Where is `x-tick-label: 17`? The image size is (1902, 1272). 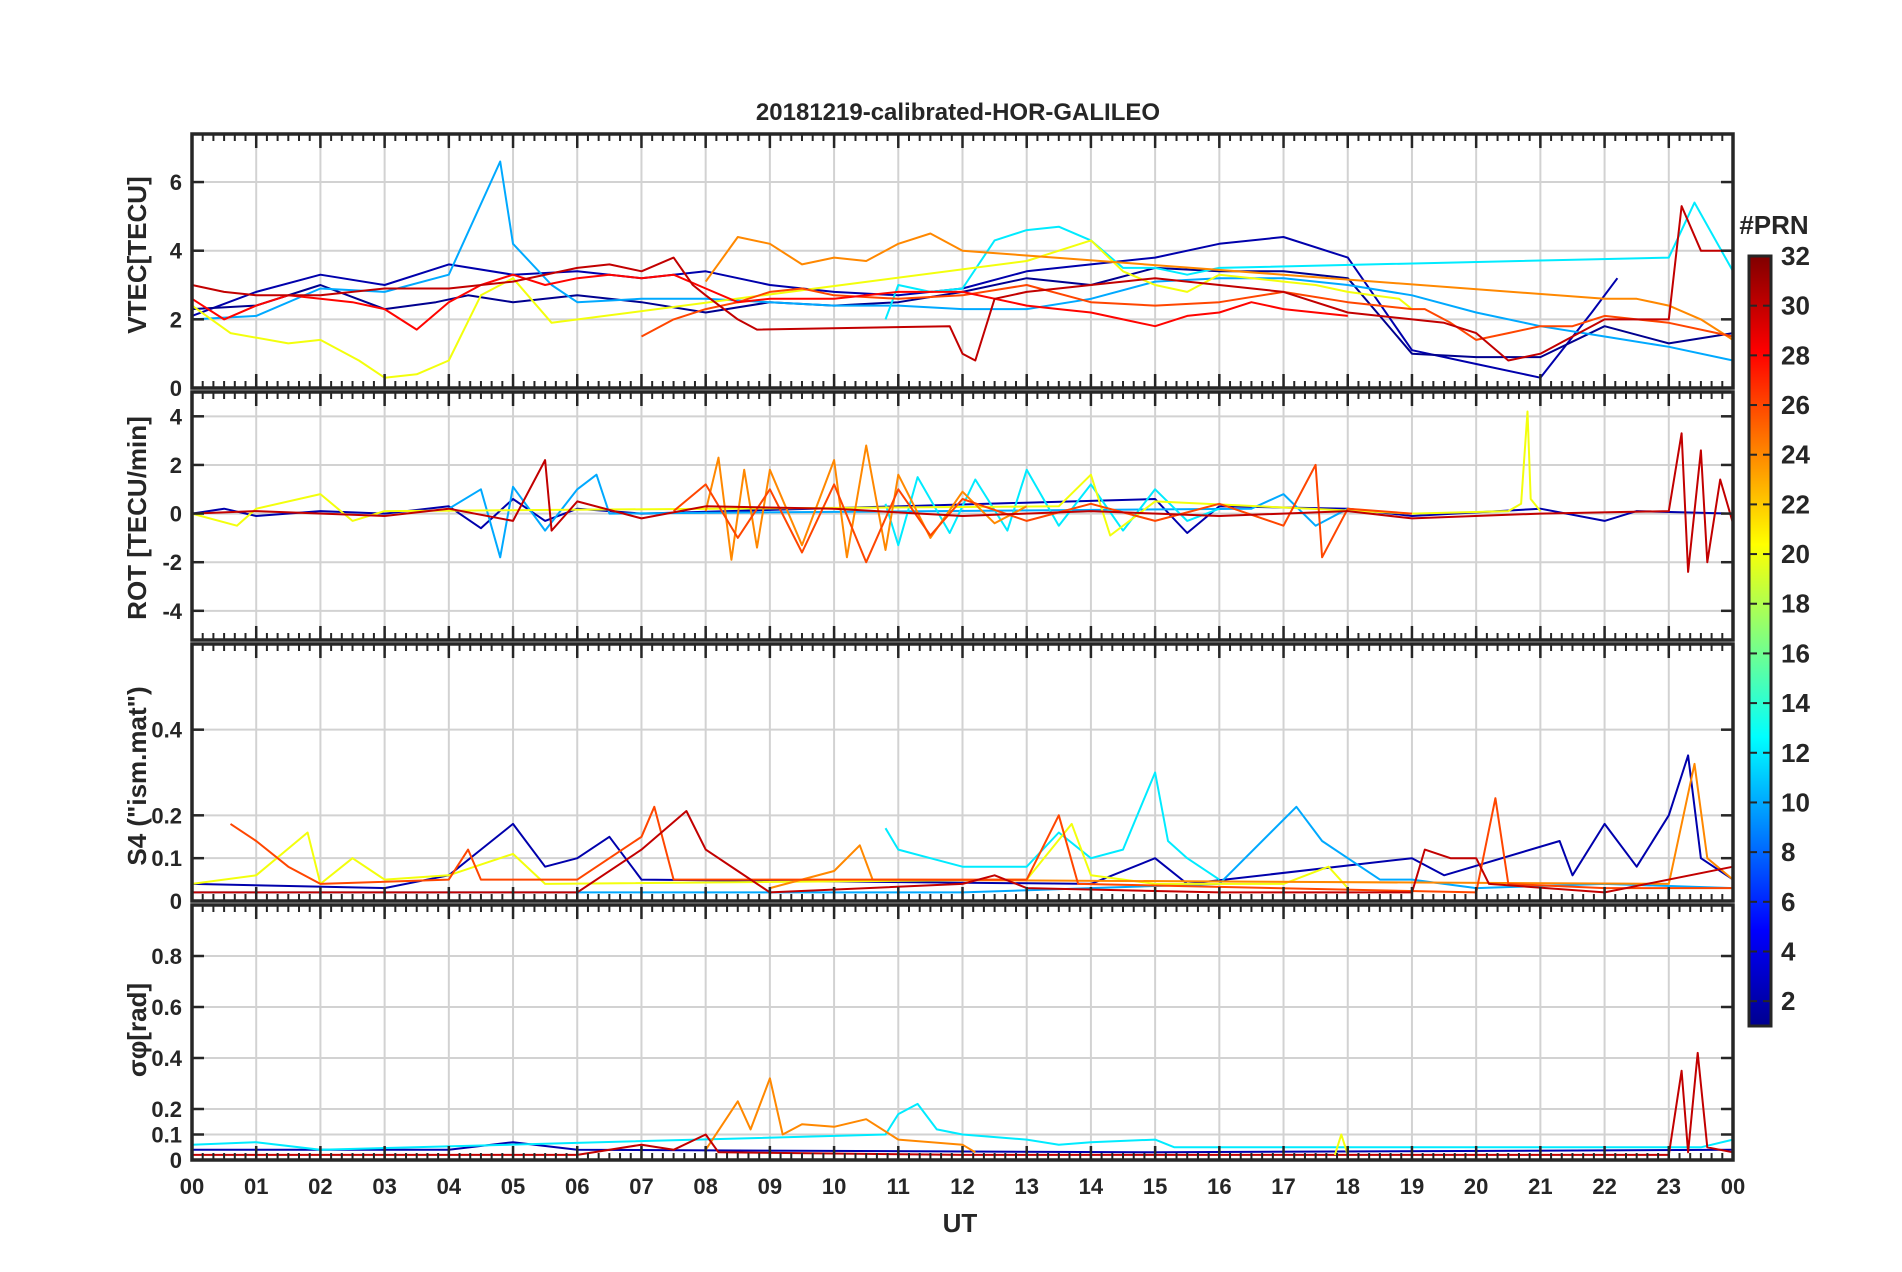
x-tick-label: 17 is located at coordinates (1283, 1186).